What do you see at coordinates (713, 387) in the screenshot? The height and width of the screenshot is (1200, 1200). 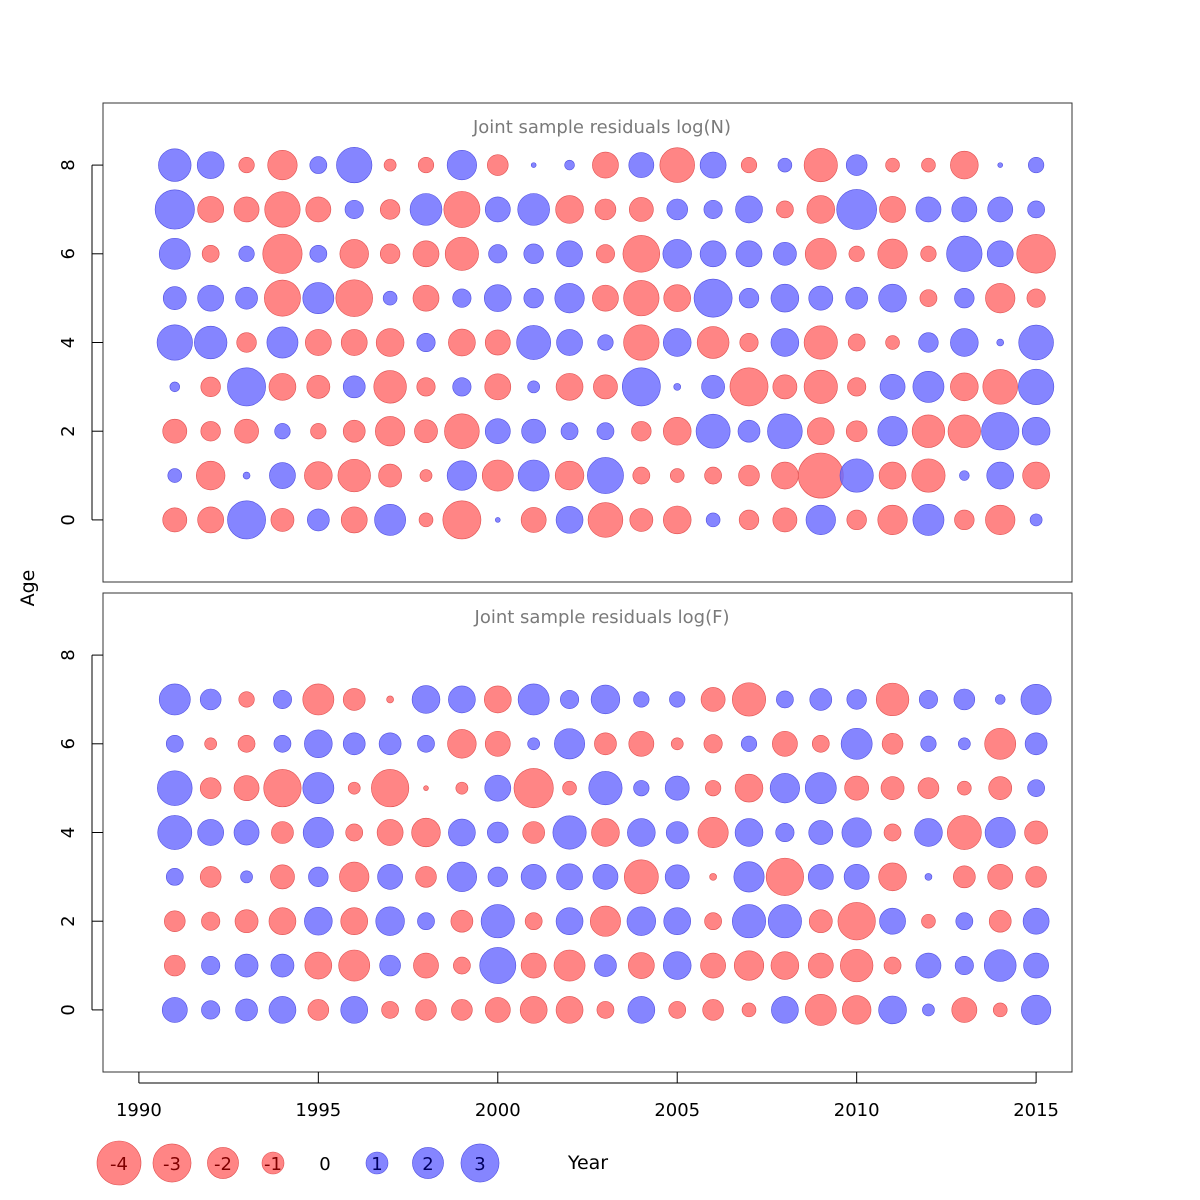 I see `residual-bubble-n-2006-age3` at bounding box center [713, 387].